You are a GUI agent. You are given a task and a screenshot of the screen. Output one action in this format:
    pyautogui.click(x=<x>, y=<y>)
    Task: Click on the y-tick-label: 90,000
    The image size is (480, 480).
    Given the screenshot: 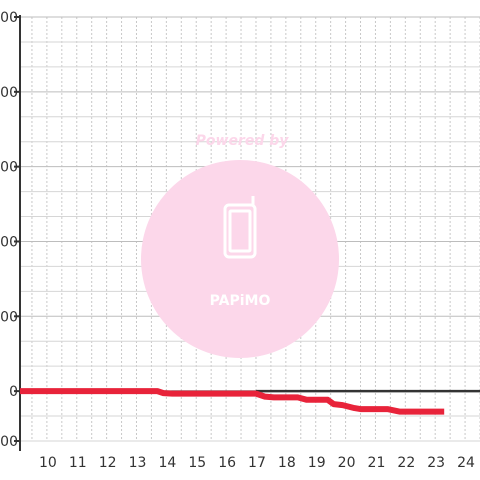 What is the action you would take?
    pyautogui.click(x=9, y=168)
    